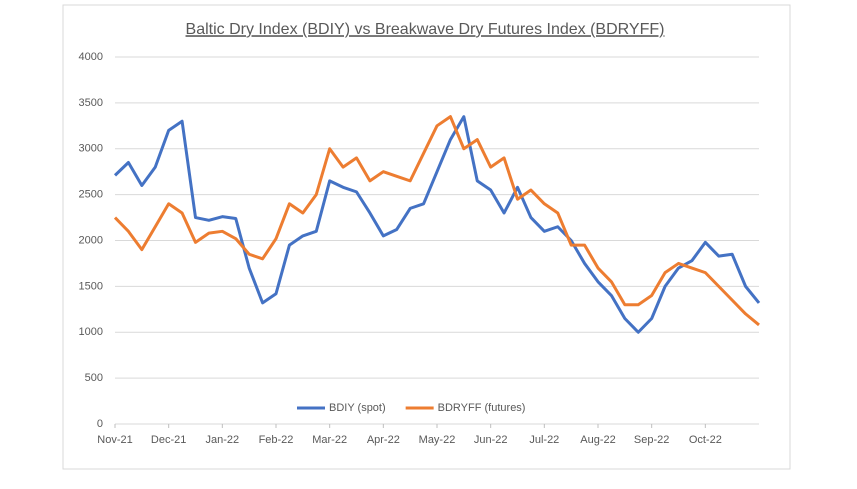 The image size is (857, 489). Describe the element at coordinates (91, 149) in the screenshot. I see `y-tick-label: 3000` at that location.